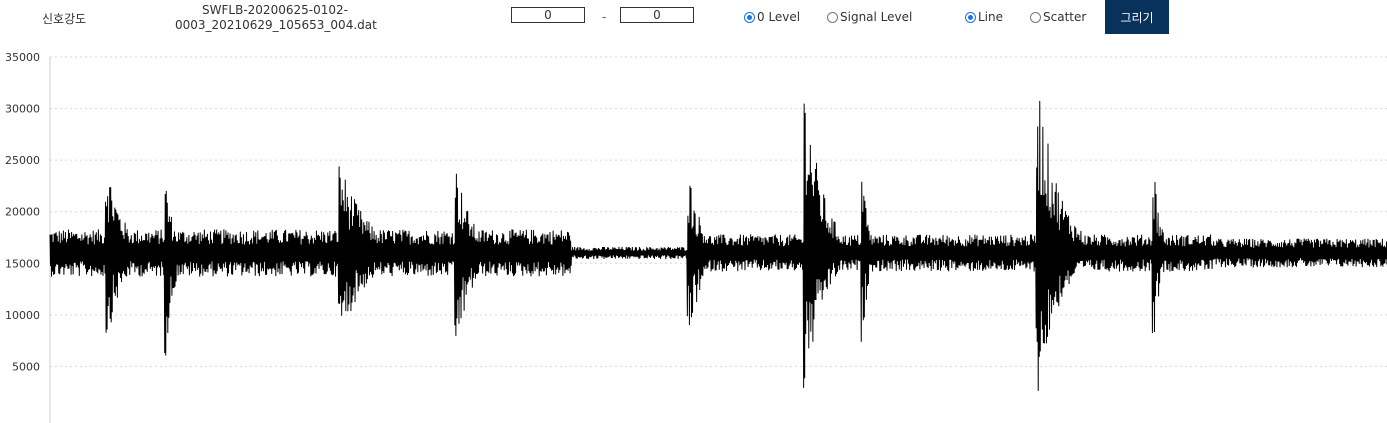  I want to click on line-radio, so click(970, 17).